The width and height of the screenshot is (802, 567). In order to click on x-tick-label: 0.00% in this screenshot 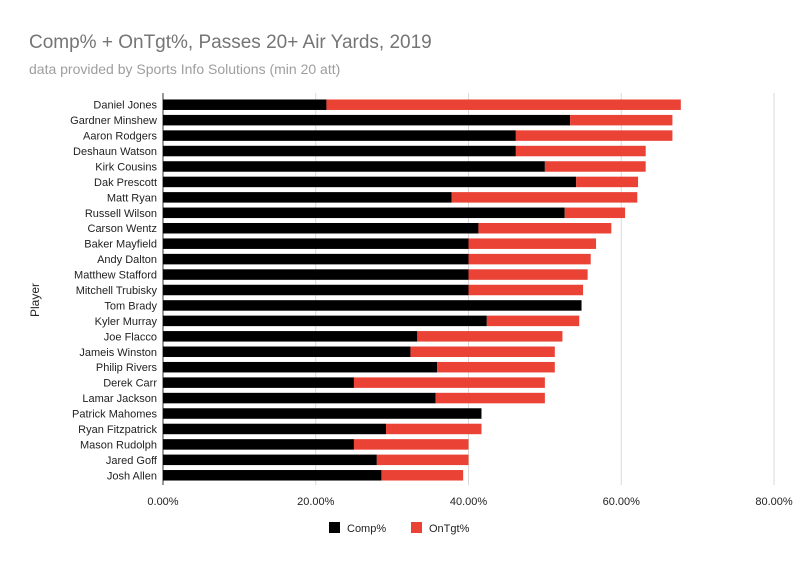, I will do `click(162, 502)`.